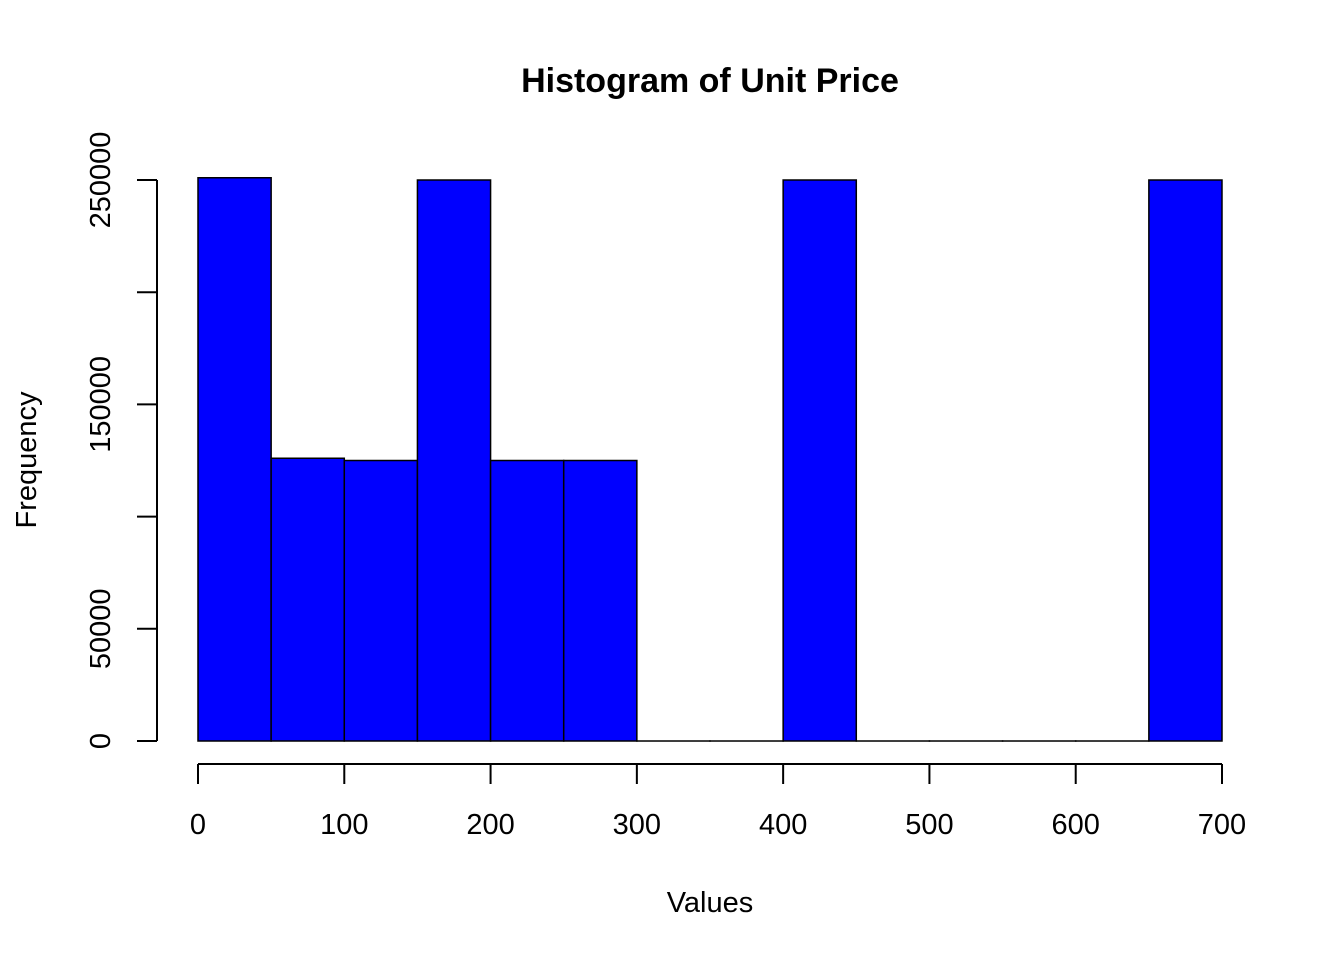  I want to click on x-tick-label-0: 0, so click(198, 825).